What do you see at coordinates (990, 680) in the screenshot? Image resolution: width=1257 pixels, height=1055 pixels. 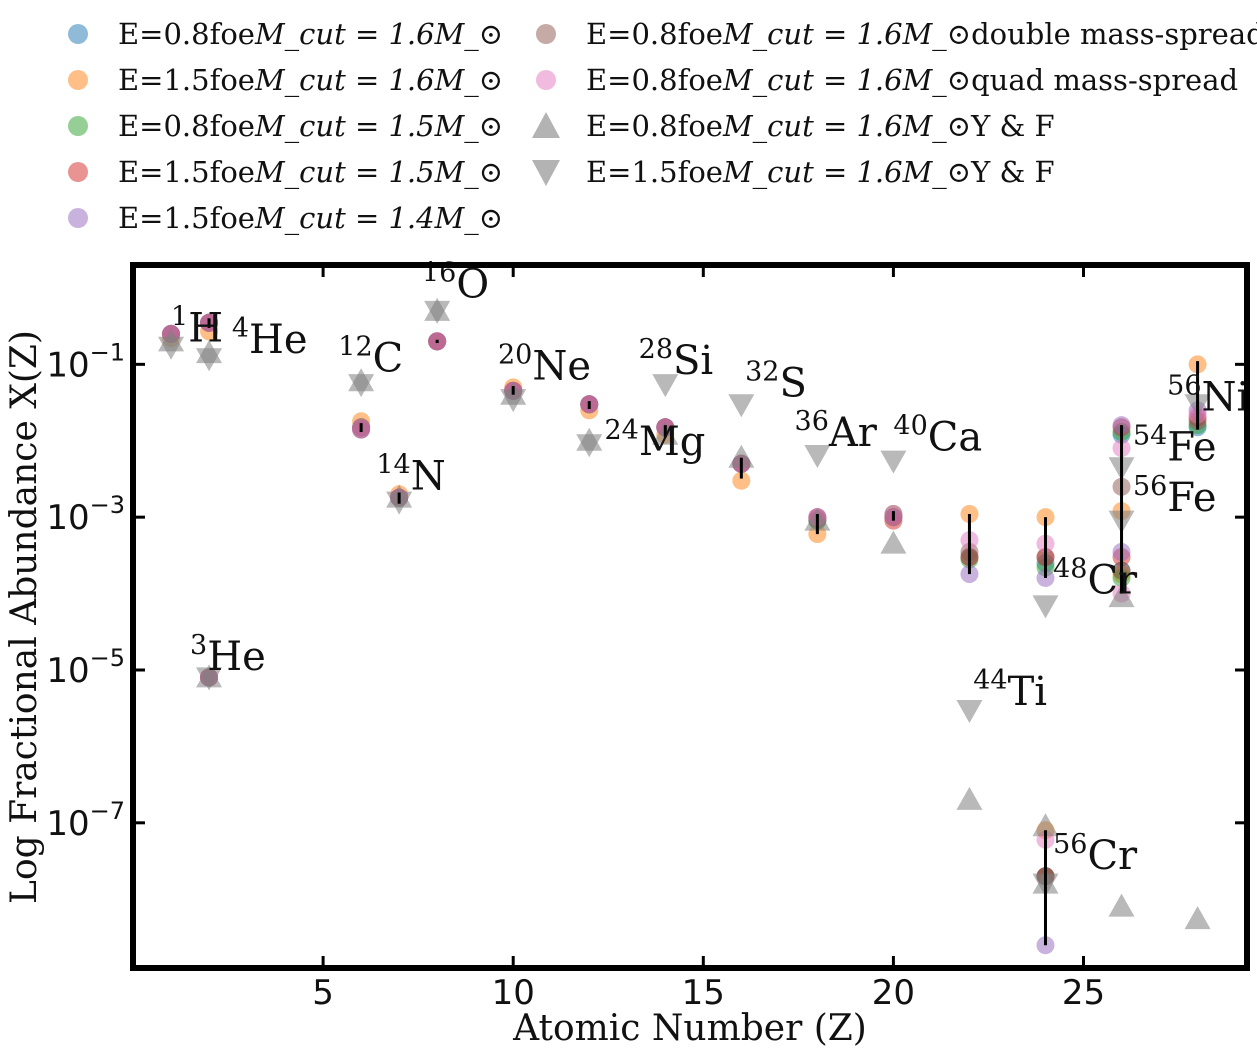 I see `isotope-mass-number: 44` at bounding box center [990, 680].